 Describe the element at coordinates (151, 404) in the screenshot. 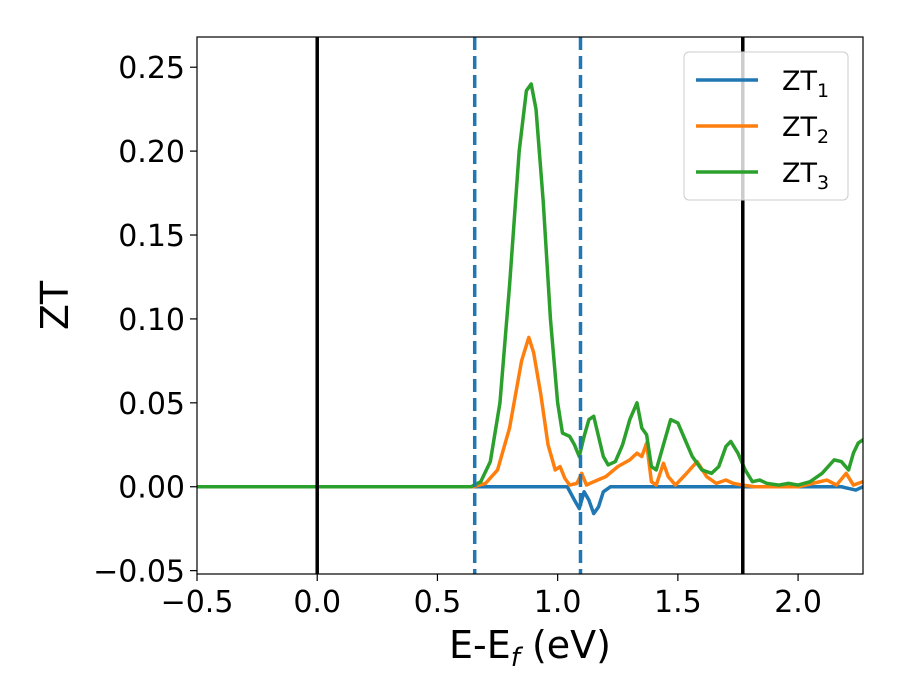

I see `y-tick-label: 0.05` at that location.